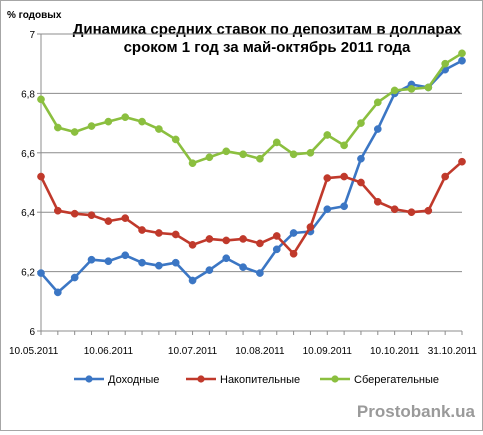  What do you see at coordinates (34, 351) in the screenshot?
I see `x-tick-label: 10.05.2011` at bounding box center [34, 351].